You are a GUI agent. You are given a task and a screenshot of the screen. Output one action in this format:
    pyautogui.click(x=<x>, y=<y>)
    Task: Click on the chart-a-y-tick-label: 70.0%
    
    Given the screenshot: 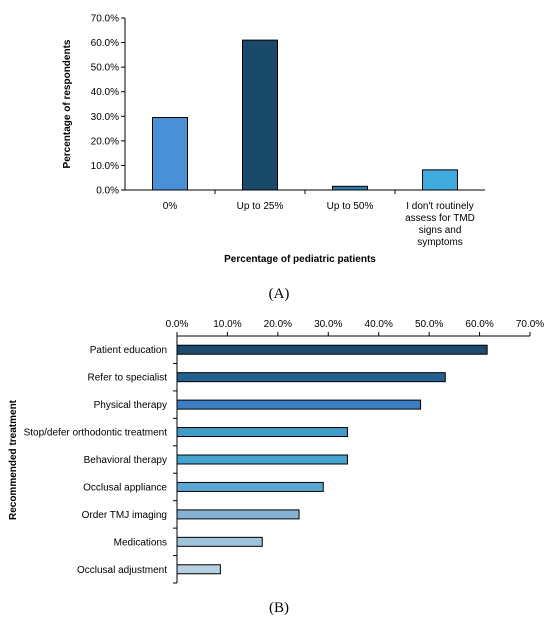 What is the action you would take?
    pyautogui.click(x=105, y=19)
    